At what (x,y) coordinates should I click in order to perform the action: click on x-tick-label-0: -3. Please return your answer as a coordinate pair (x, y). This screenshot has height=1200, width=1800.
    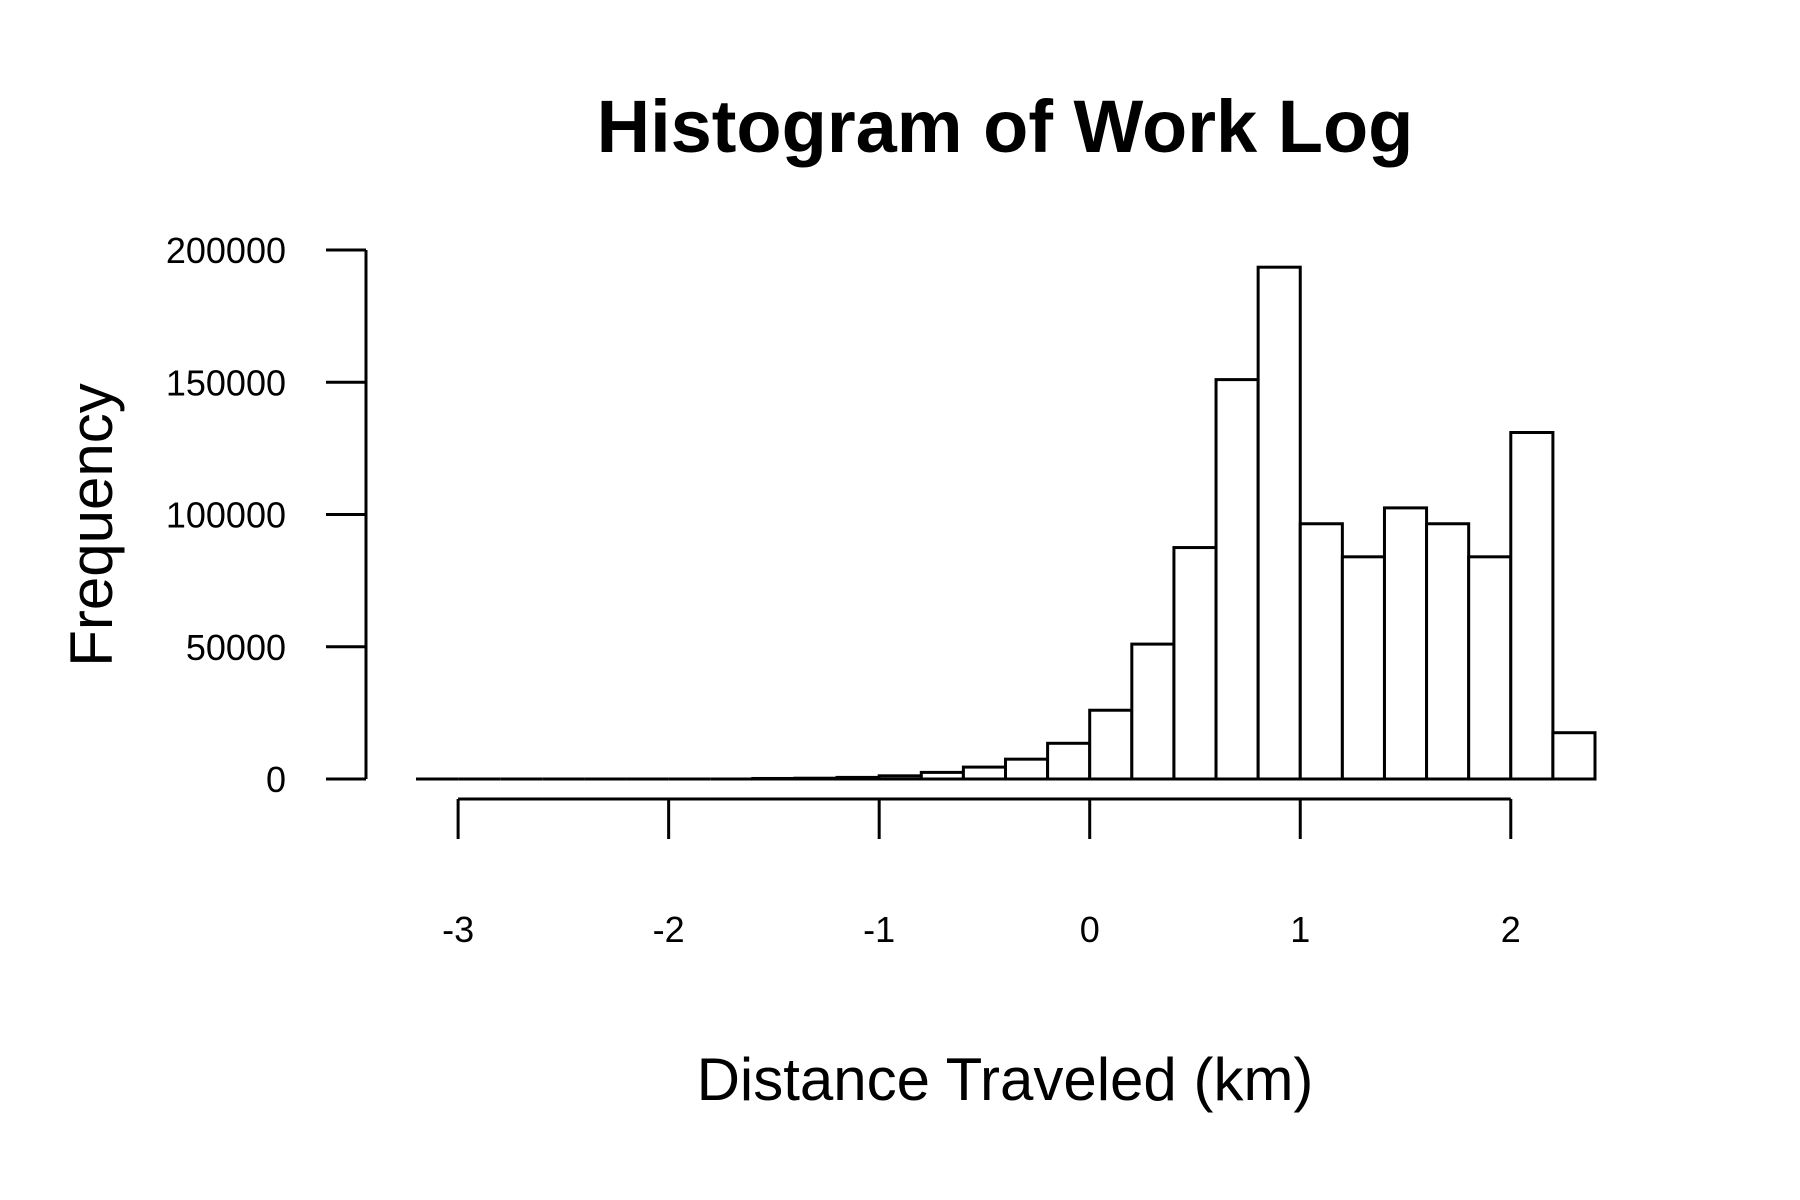
    Looking at the image, I should click on (458, 929).